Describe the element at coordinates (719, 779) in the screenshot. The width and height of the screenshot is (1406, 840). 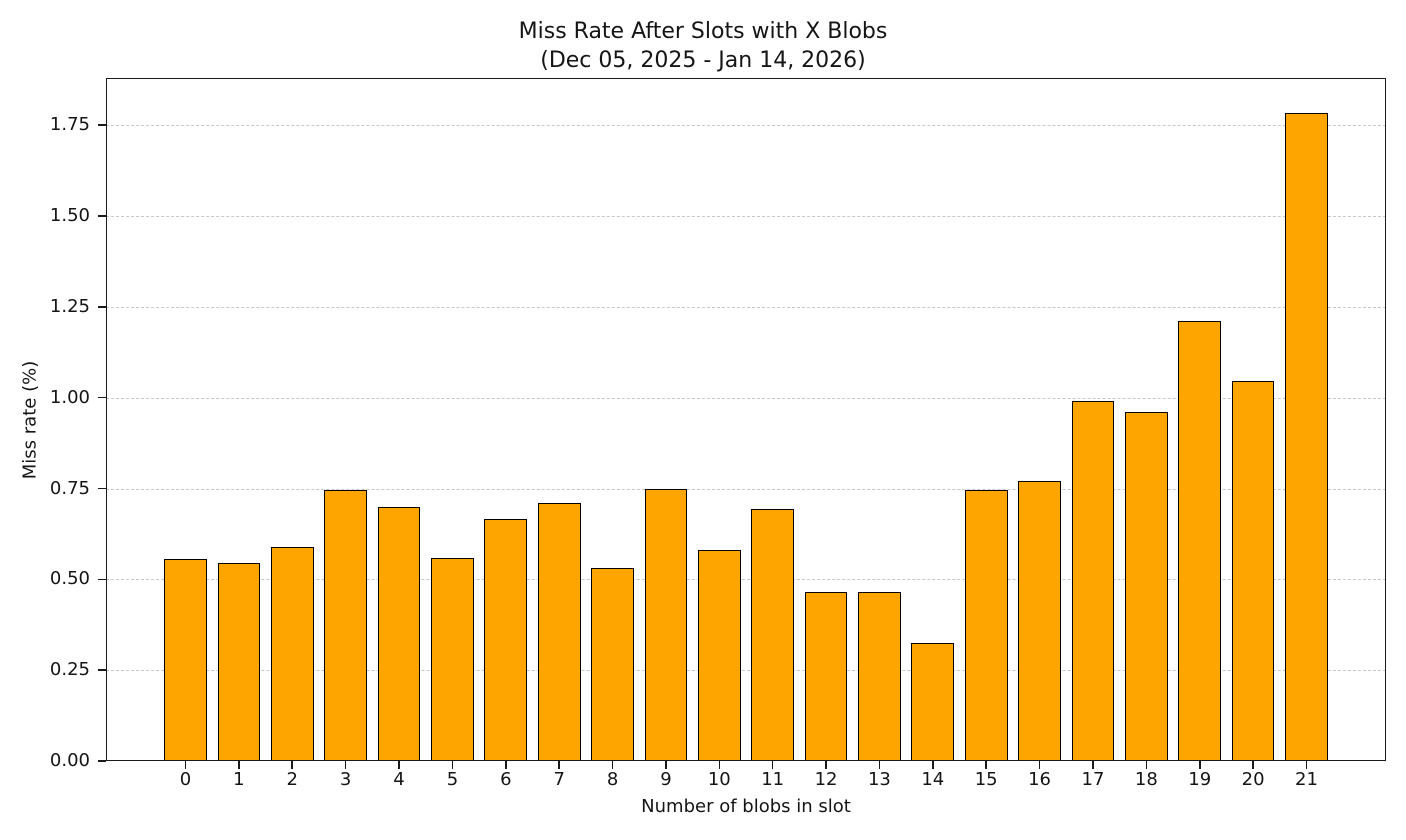
I see `x-tick-label: 10` at that location.